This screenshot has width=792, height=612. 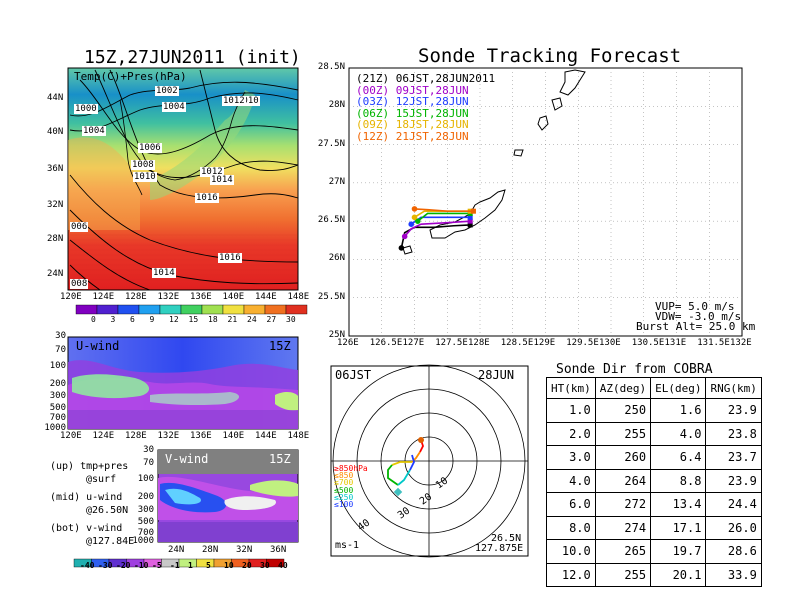 I want to click on track-run-label: (03Z) 12JST,28JUN, so click(x=412, y=101).